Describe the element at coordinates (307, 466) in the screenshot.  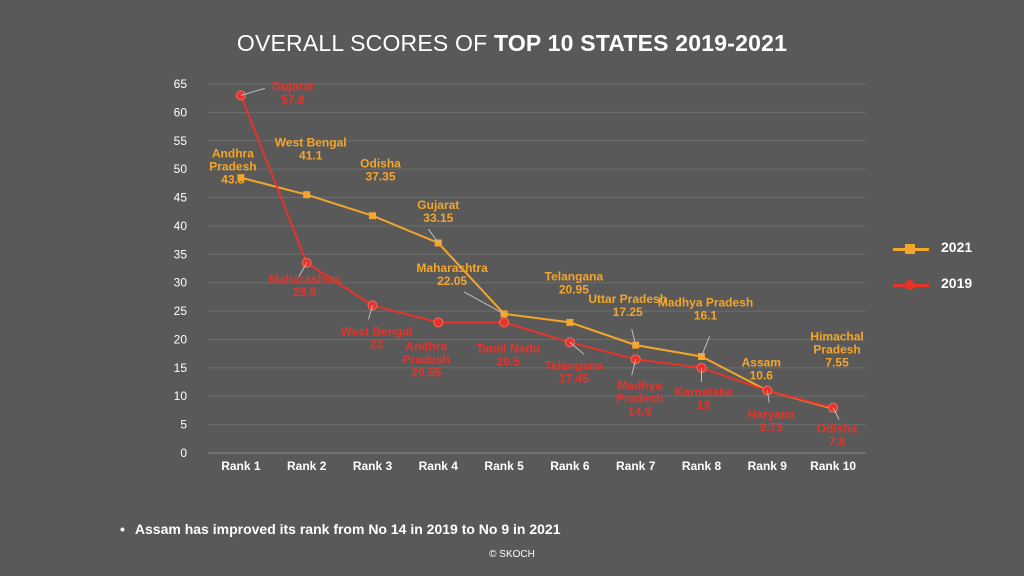
I see `x-tick-label: Rank 2` at that location.